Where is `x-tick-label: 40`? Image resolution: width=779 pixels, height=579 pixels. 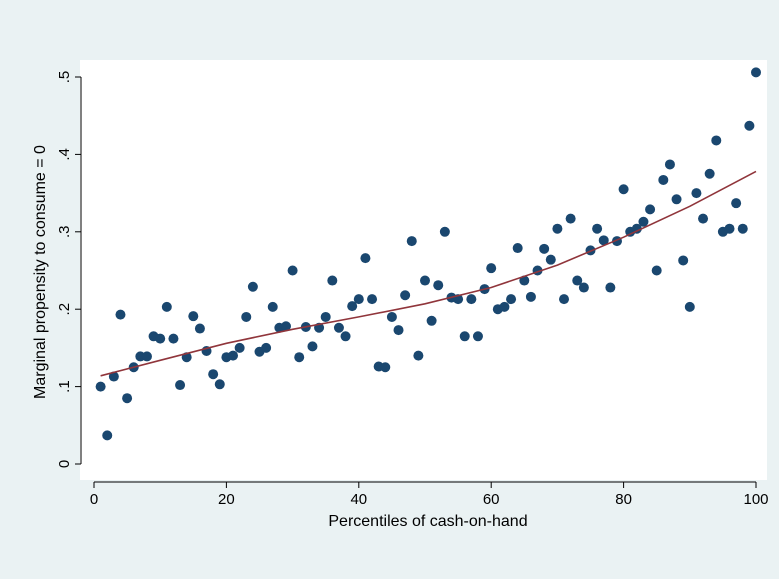
x-tick-label: 40 is located at coordinates (358, 499).